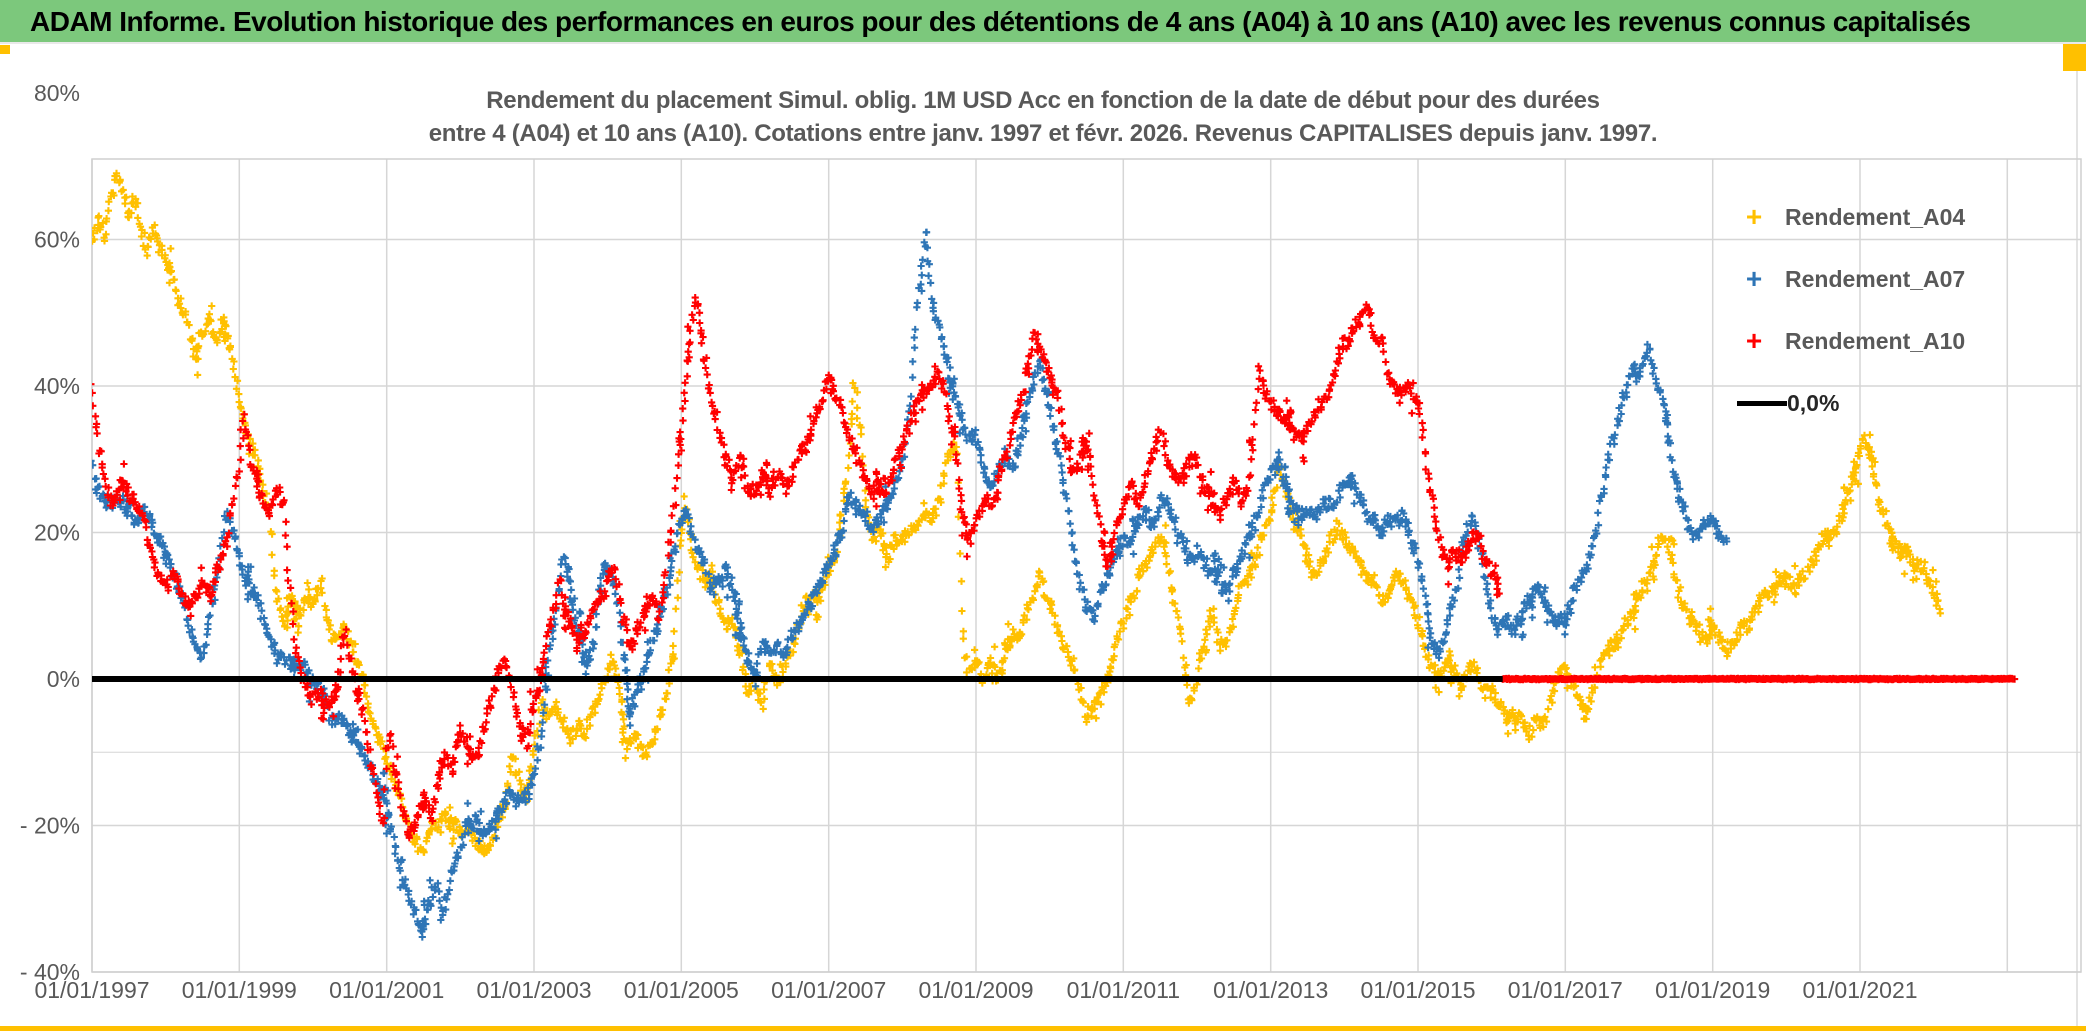  Describe the element at coordinates (50, 972) in the screenshot. I see `y-tick-label: - 40%` at that location.